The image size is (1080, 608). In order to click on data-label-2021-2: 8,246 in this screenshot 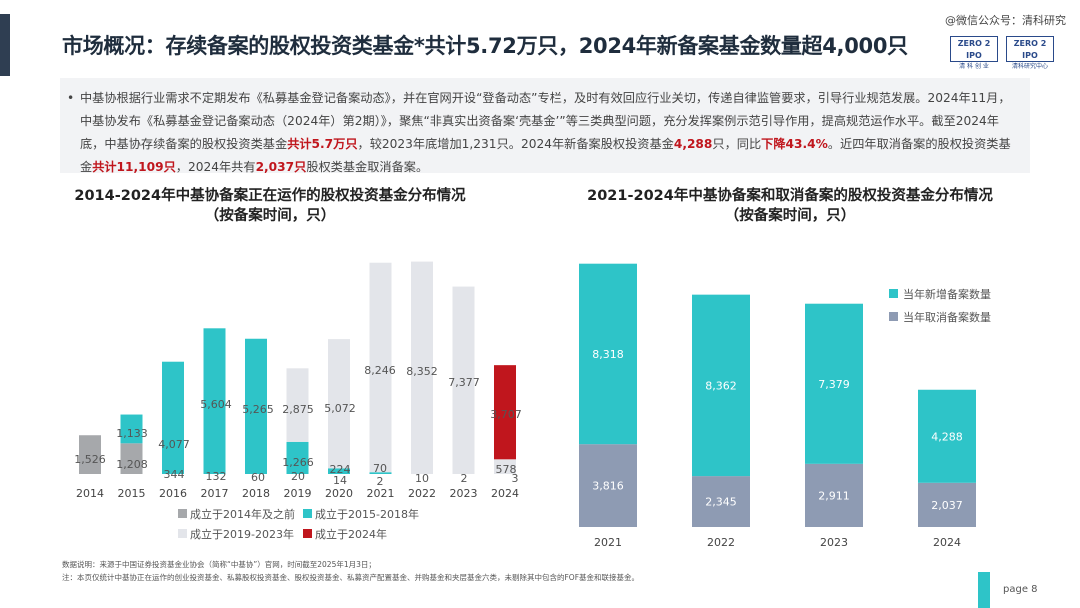, I will do `click(380, 370)`.